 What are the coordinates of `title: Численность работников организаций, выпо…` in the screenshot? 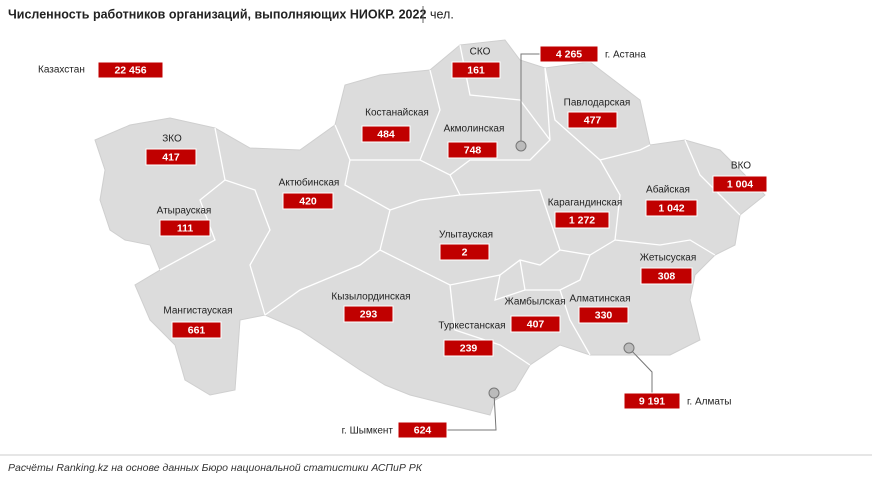 It's located at (217, 14).